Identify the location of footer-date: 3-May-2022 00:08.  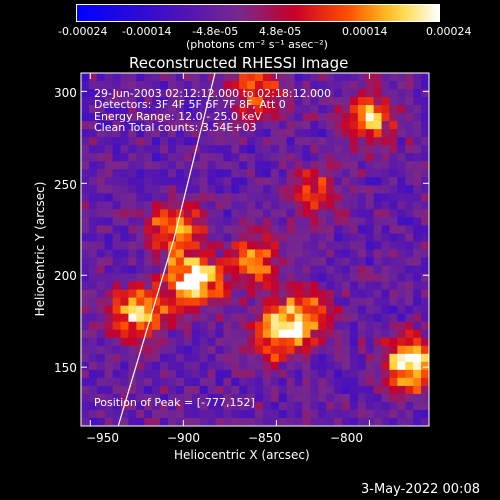
(420, 489).